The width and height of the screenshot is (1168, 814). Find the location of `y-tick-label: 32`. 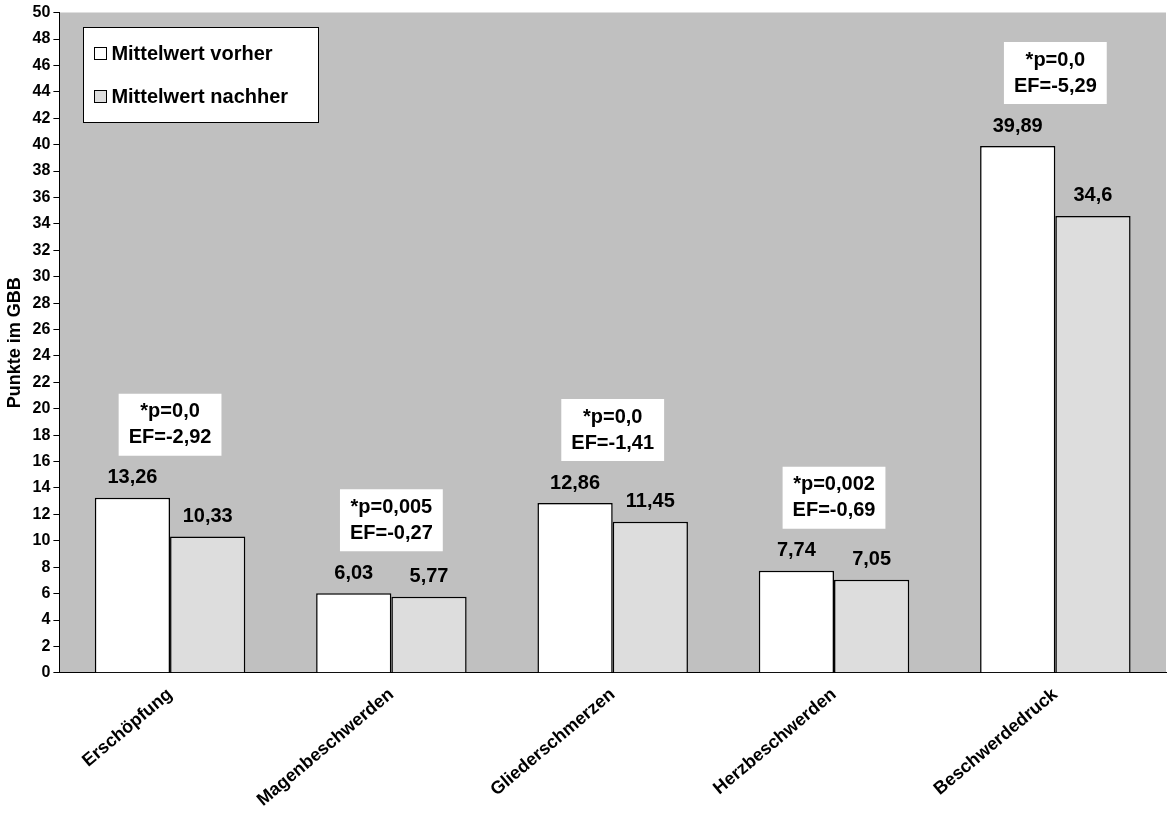

y-tick-label: 32 is located at coordinates (41, 249).